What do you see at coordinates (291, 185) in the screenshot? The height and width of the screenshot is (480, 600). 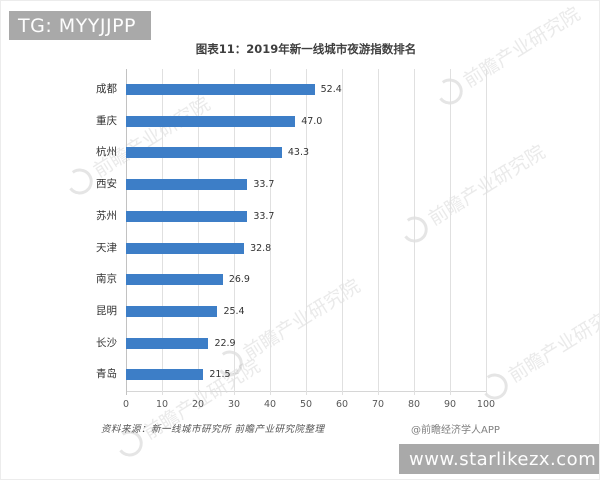 I see `bar-row: 西安 33.7` at bounding box center [291, 185].